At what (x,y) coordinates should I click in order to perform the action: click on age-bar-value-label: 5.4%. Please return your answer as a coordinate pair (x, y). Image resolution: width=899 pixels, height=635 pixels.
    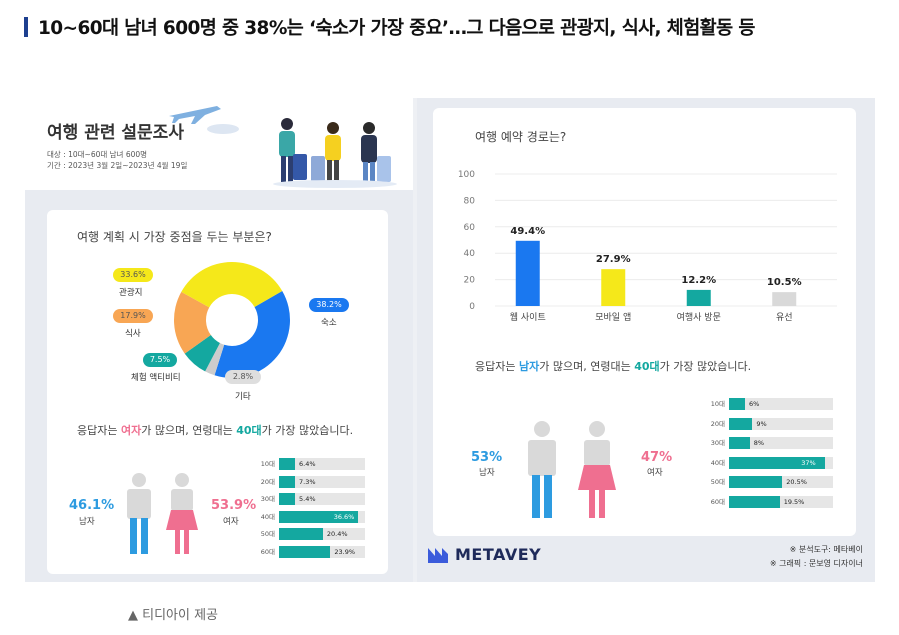
    Looking at the image, I should click on (307, 499).